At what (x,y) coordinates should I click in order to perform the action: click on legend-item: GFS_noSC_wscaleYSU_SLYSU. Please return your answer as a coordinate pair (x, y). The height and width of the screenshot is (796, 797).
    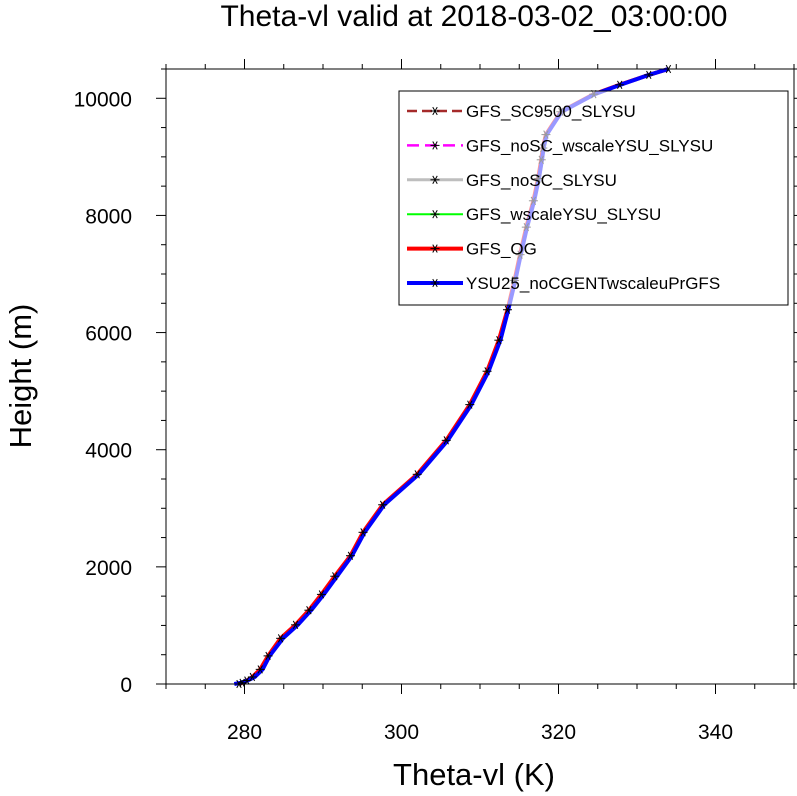
    Looking at the image, I should click on (560, 145).